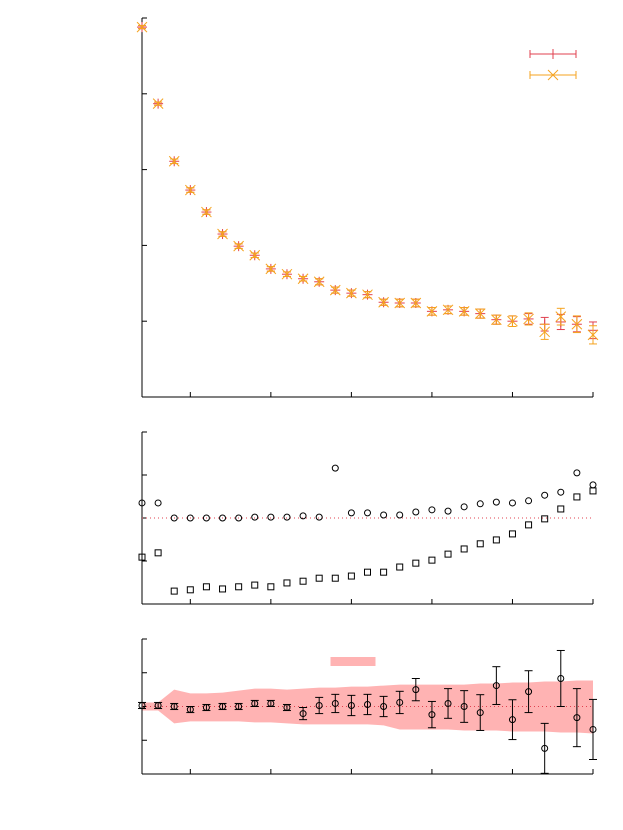 The height and width of the screenshot is (830, 623). Describe the element at coordinates (553, 54) in the screenshot. I see `legend-sample` at that location.